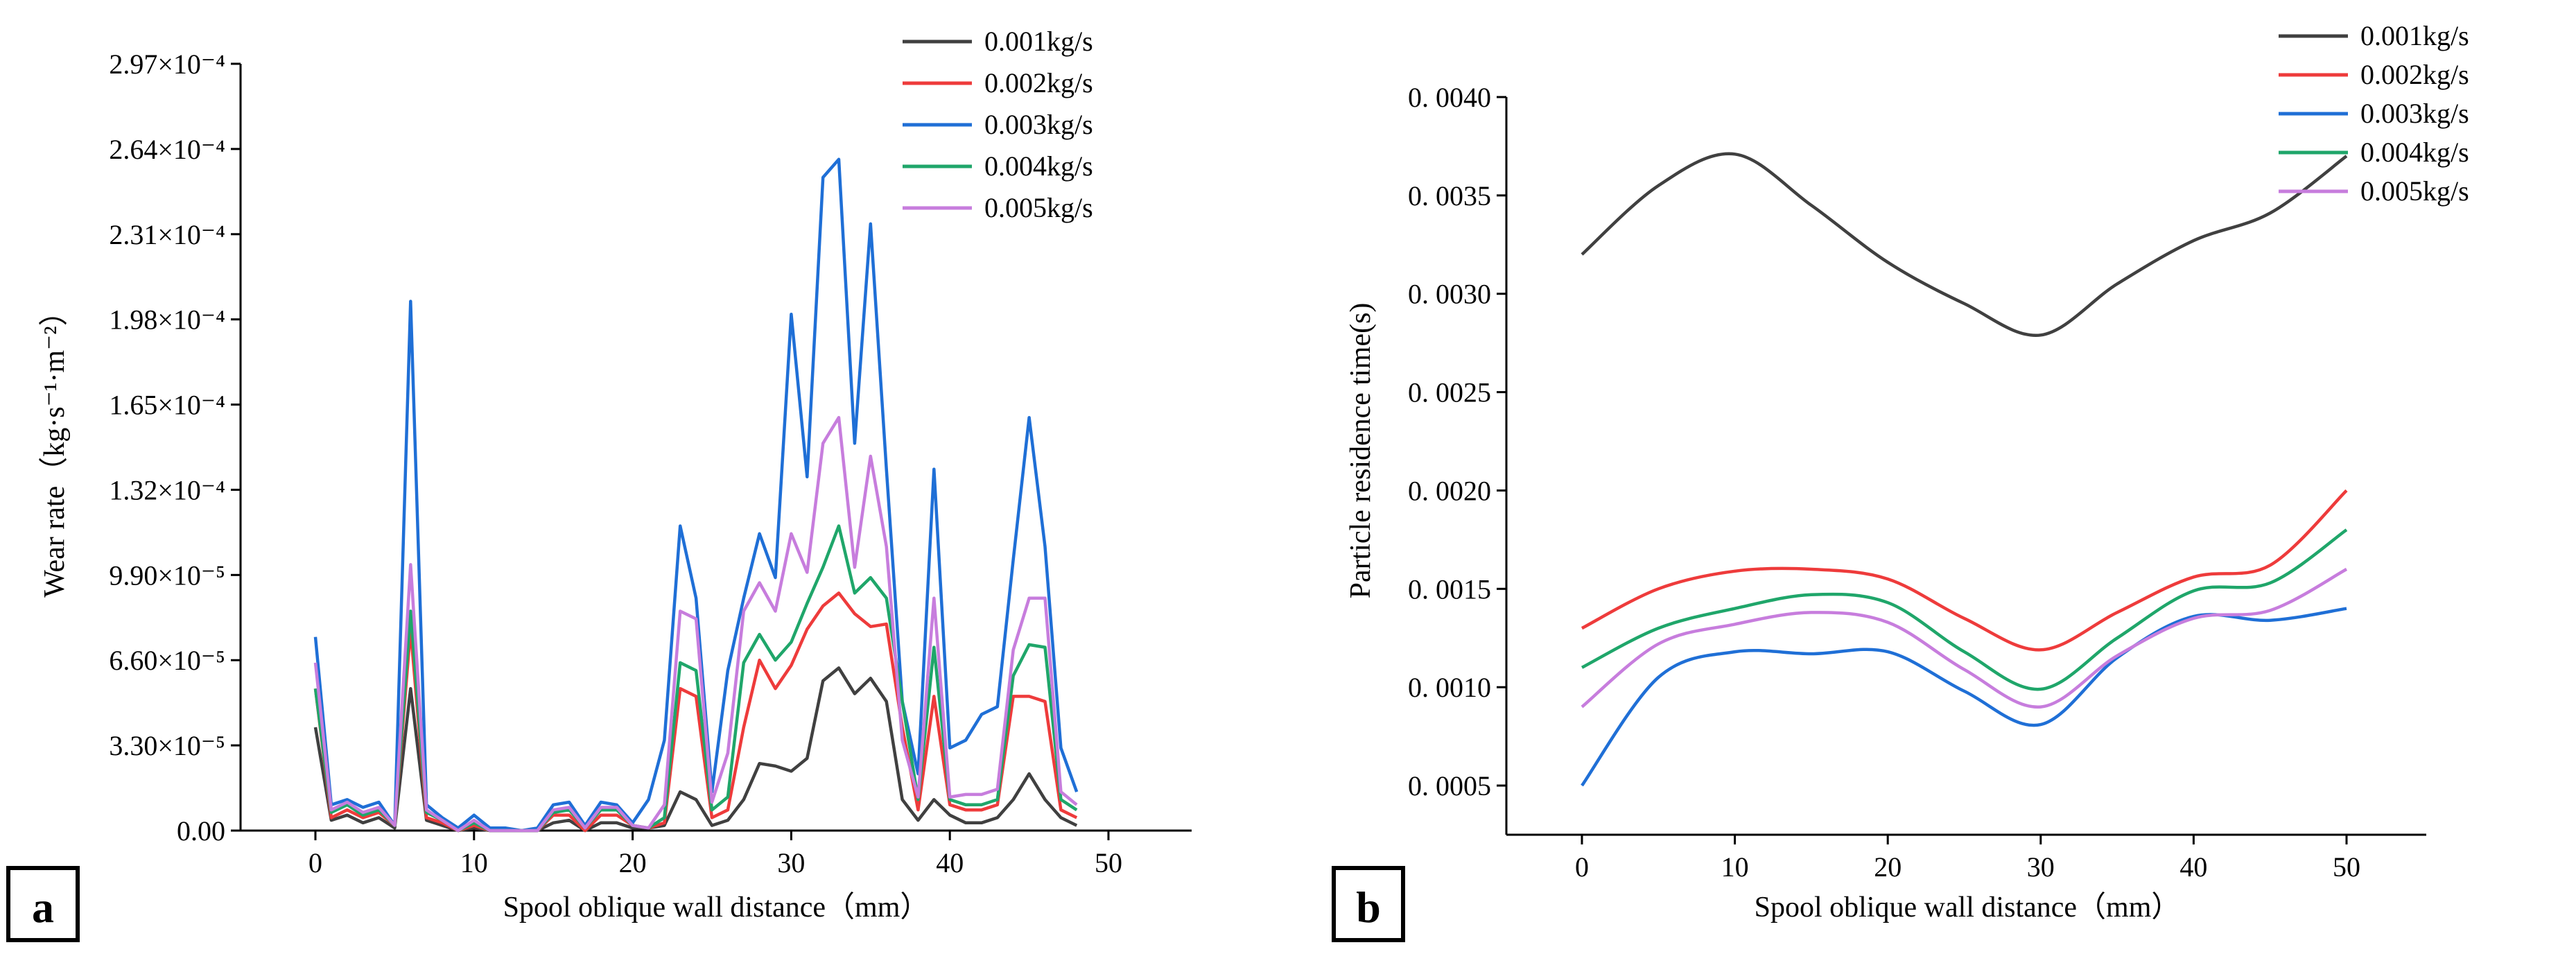  Describe the element at coordinates (167, 149) in the screenshot. I see `y-tick-label: 2.64×10⁻⁴` at that location.